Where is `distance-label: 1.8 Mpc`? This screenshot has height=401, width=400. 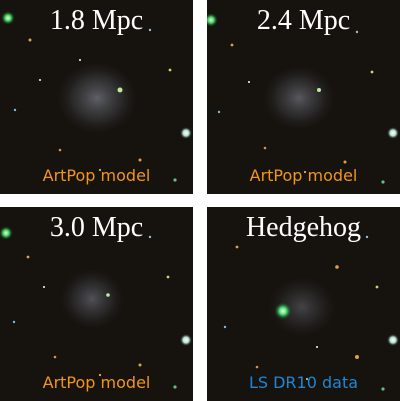
distance-label: 1.8 Mpc is located at coordinates (96, 20).